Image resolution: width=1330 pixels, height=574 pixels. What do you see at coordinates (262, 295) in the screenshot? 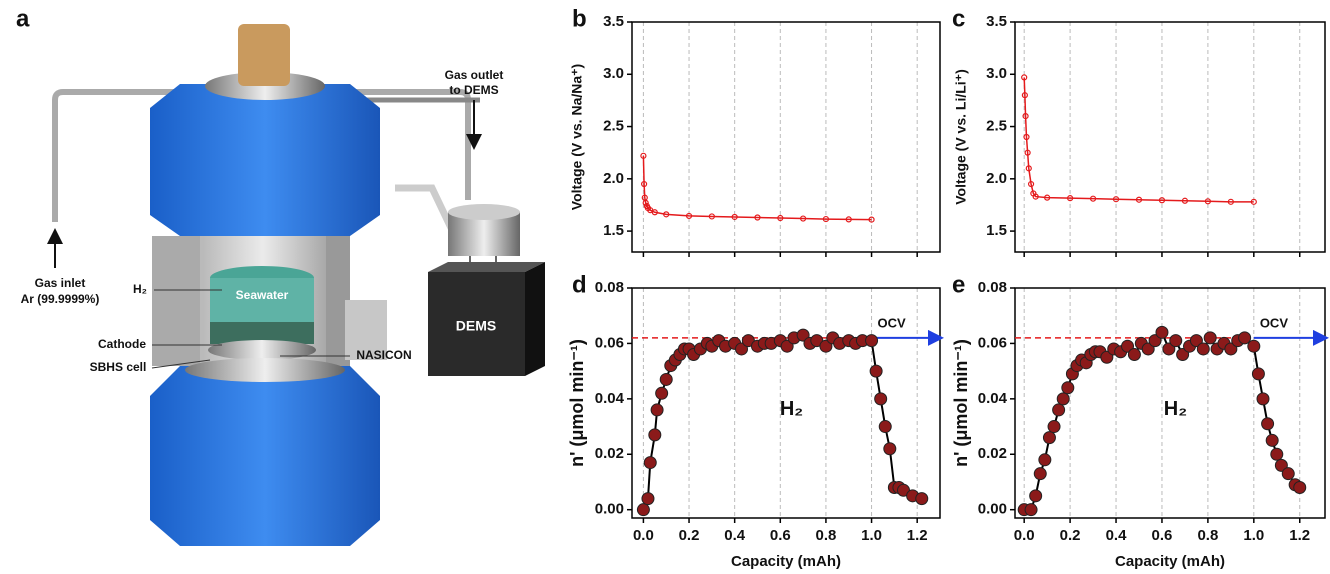
I see `diagram-label: Seawater` at bounding box center [262, 295].